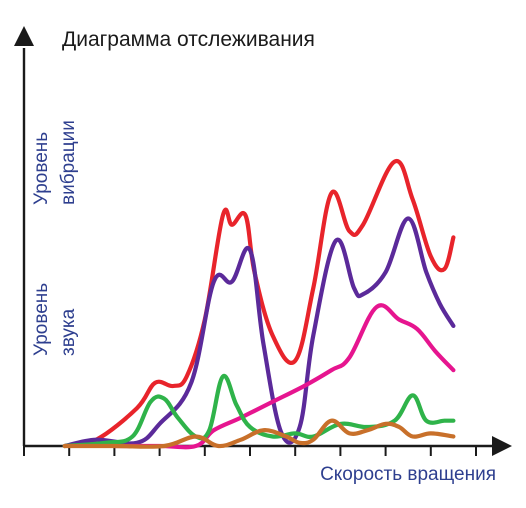 The width and height of the screenshot is (526, 508). I want to click on x-axis-label: Скорость вращения, so click(408, 474).